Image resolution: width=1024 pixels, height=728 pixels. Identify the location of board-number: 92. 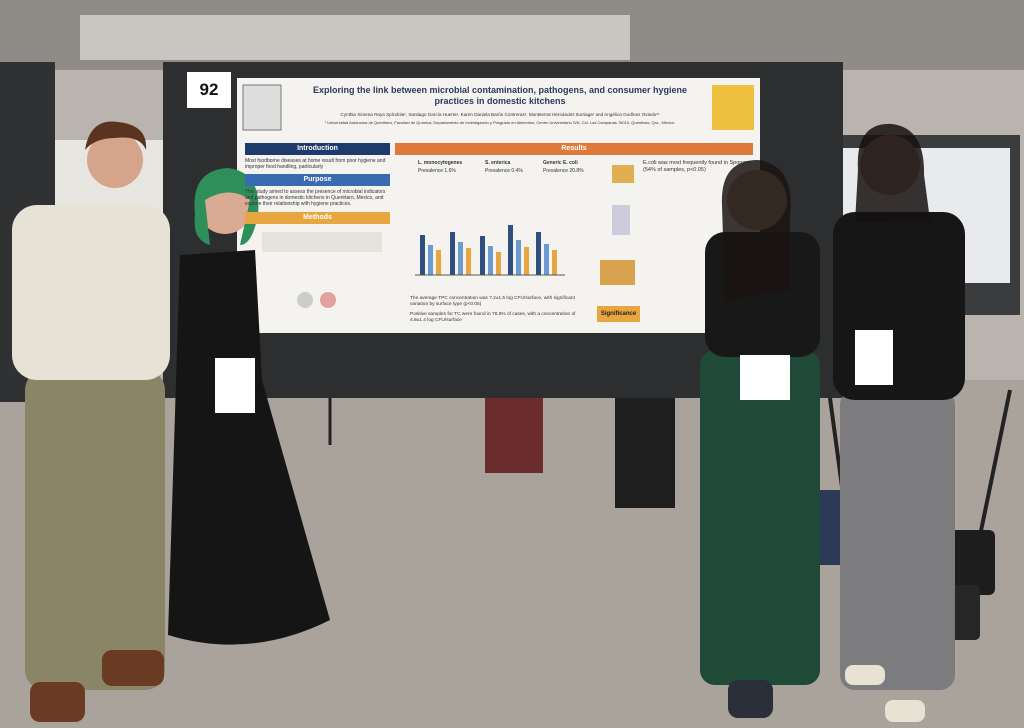
(209, 89).